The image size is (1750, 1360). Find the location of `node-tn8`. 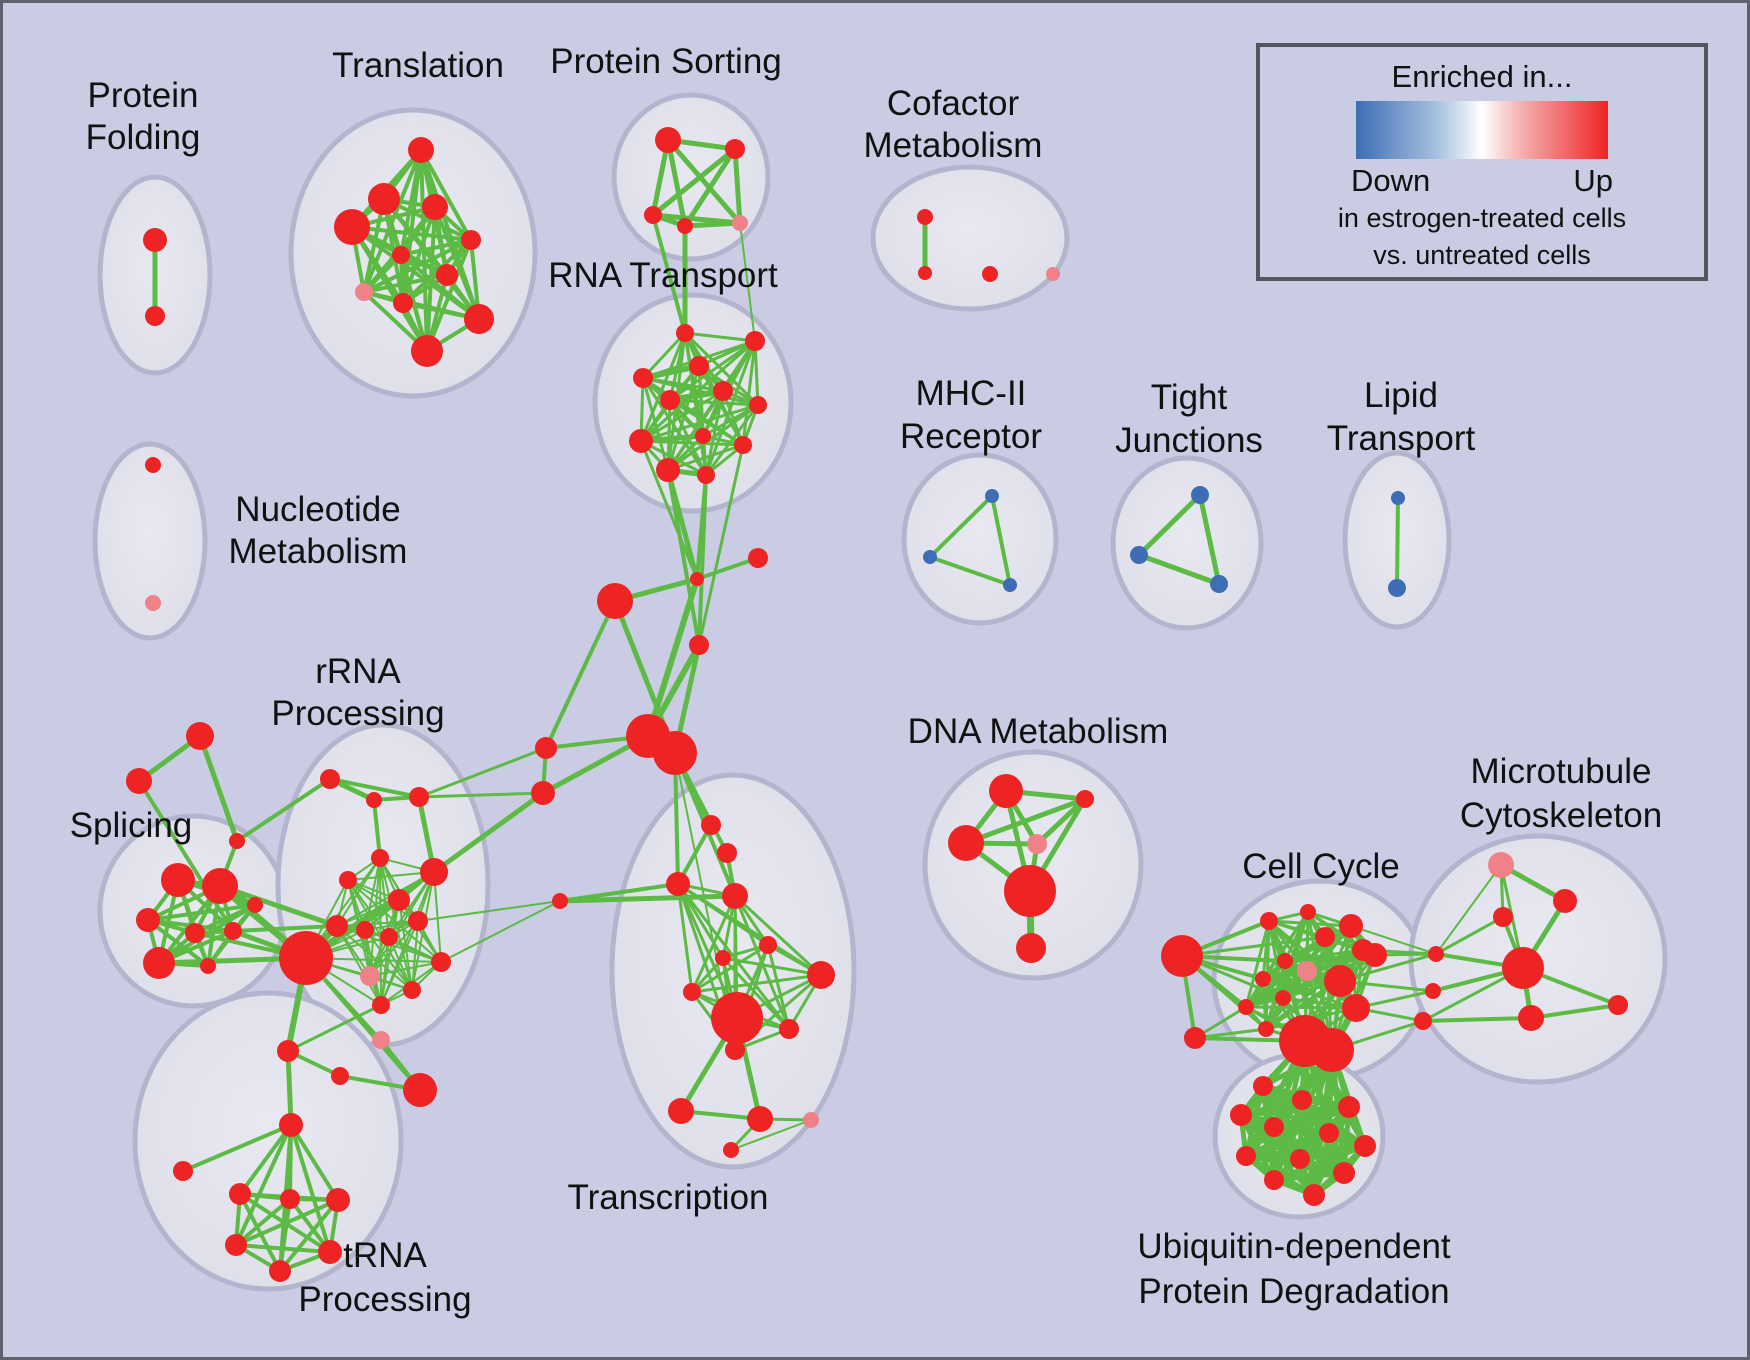

node-tn8 is located at coordinates (288, 1051).